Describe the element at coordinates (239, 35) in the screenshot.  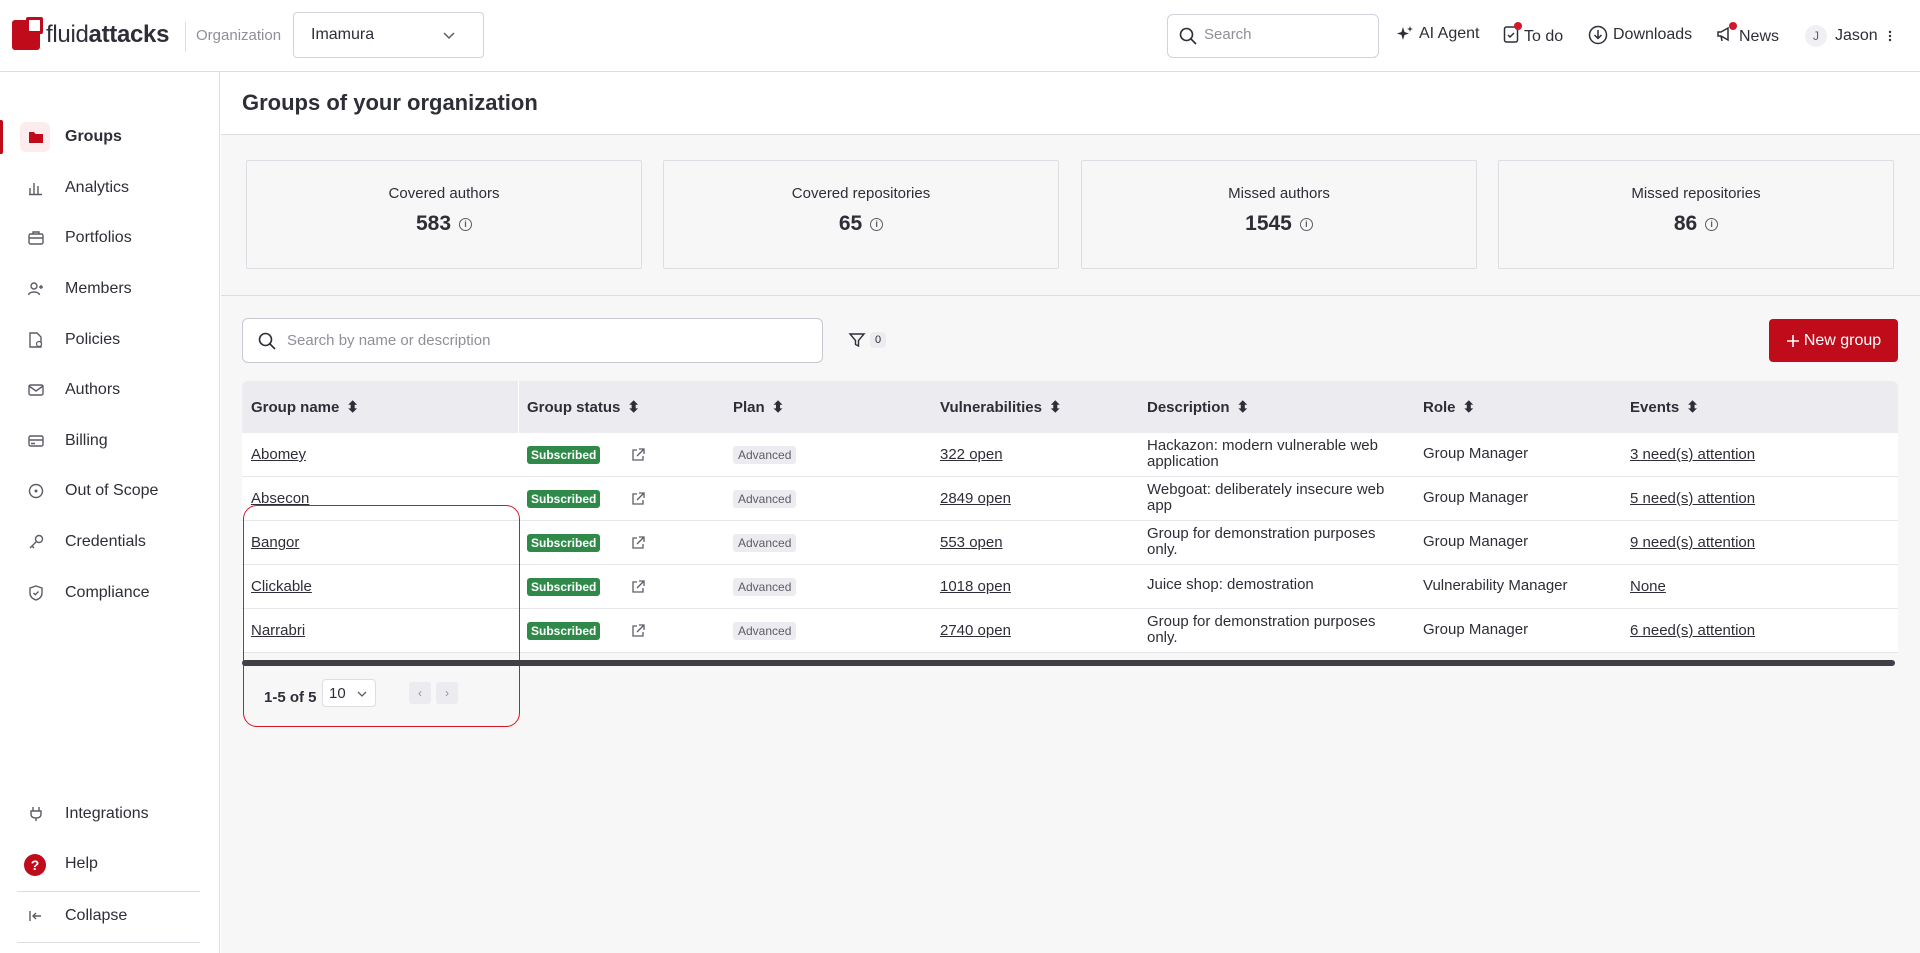
I see `organization-label: Organization` at that location.